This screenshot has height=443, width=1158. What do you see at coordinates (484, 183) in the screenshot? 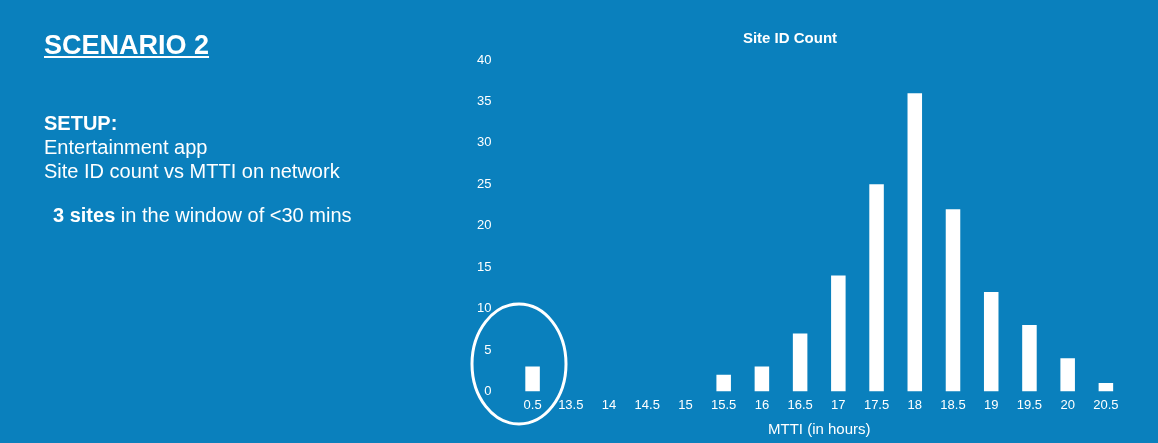
I see `y-tick-label: 25` at bounding box center [484, 183].